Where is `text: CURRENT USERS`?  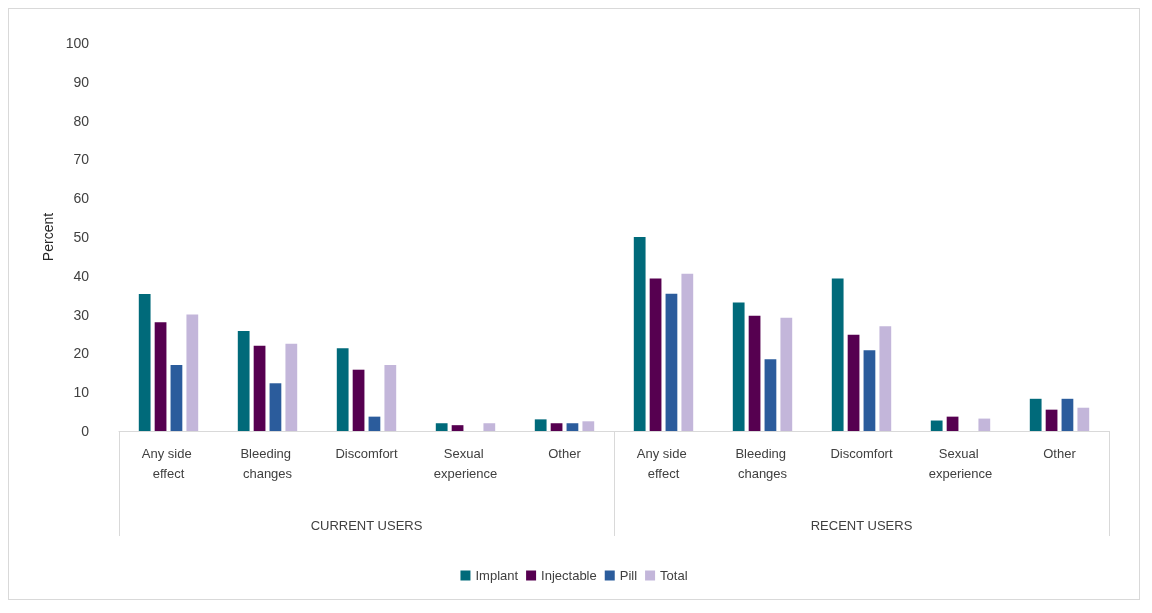 text: CURRENT USERS is located at coordinates (366, 525).